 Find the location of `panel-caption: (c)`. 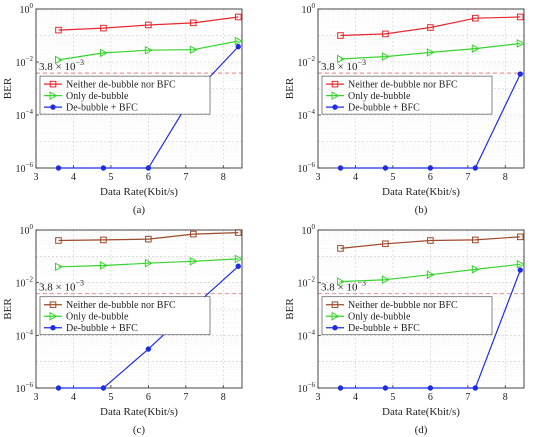

panel-caption: (c) is located at coordinates (139, 430).